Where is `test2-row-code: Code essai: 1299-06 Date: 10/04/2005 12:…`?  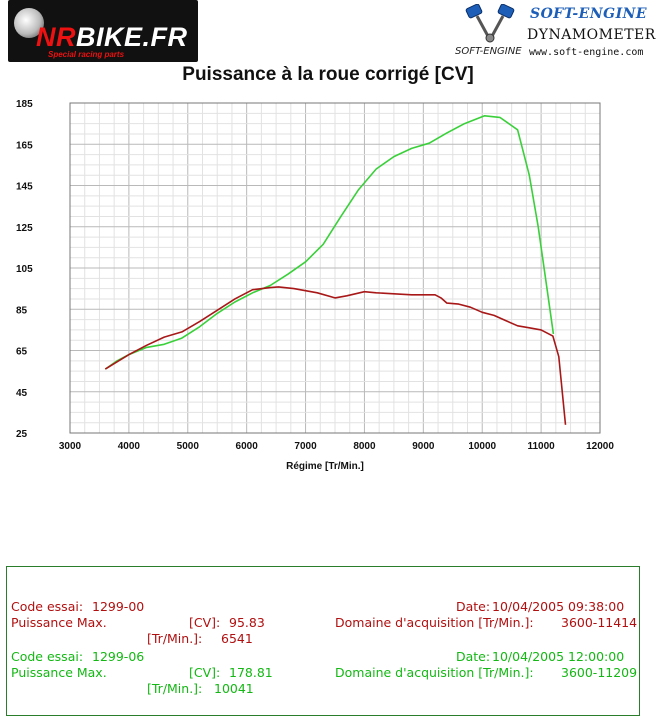
test2-row-code: Code essai: 1299-06 Date: 10/04/2005 12:… is located at coordinates (324, 657).